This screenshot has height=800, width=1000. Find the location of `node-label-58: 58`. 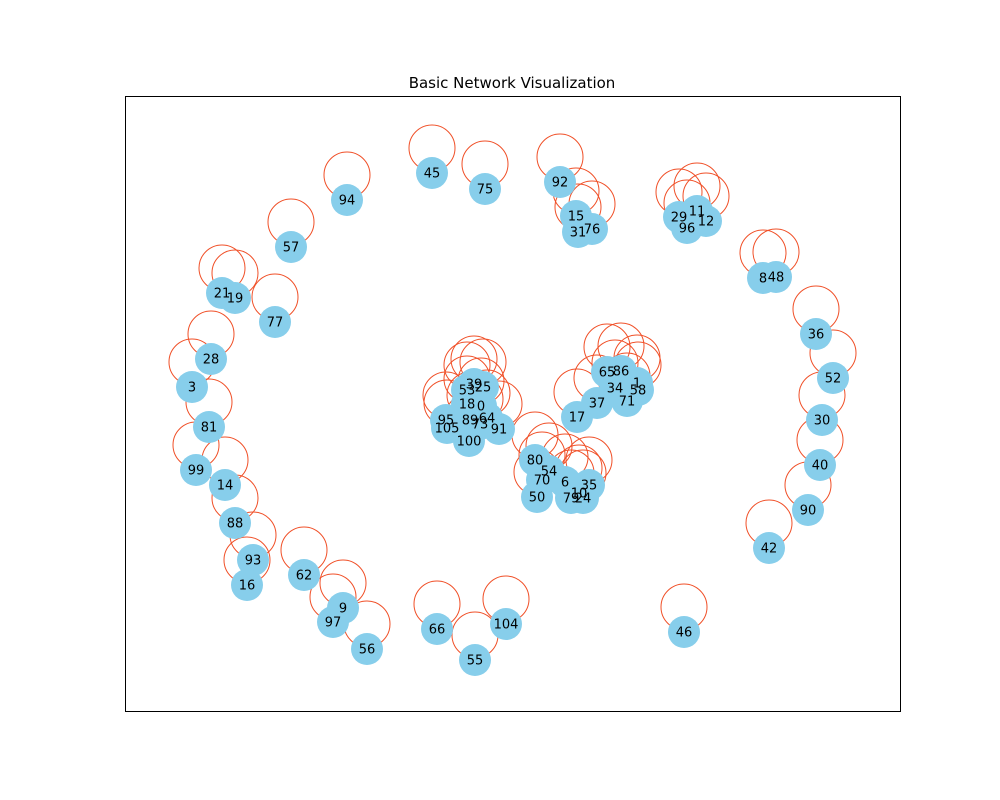

node-label-58: 58 is located at coordinates (638, 391).